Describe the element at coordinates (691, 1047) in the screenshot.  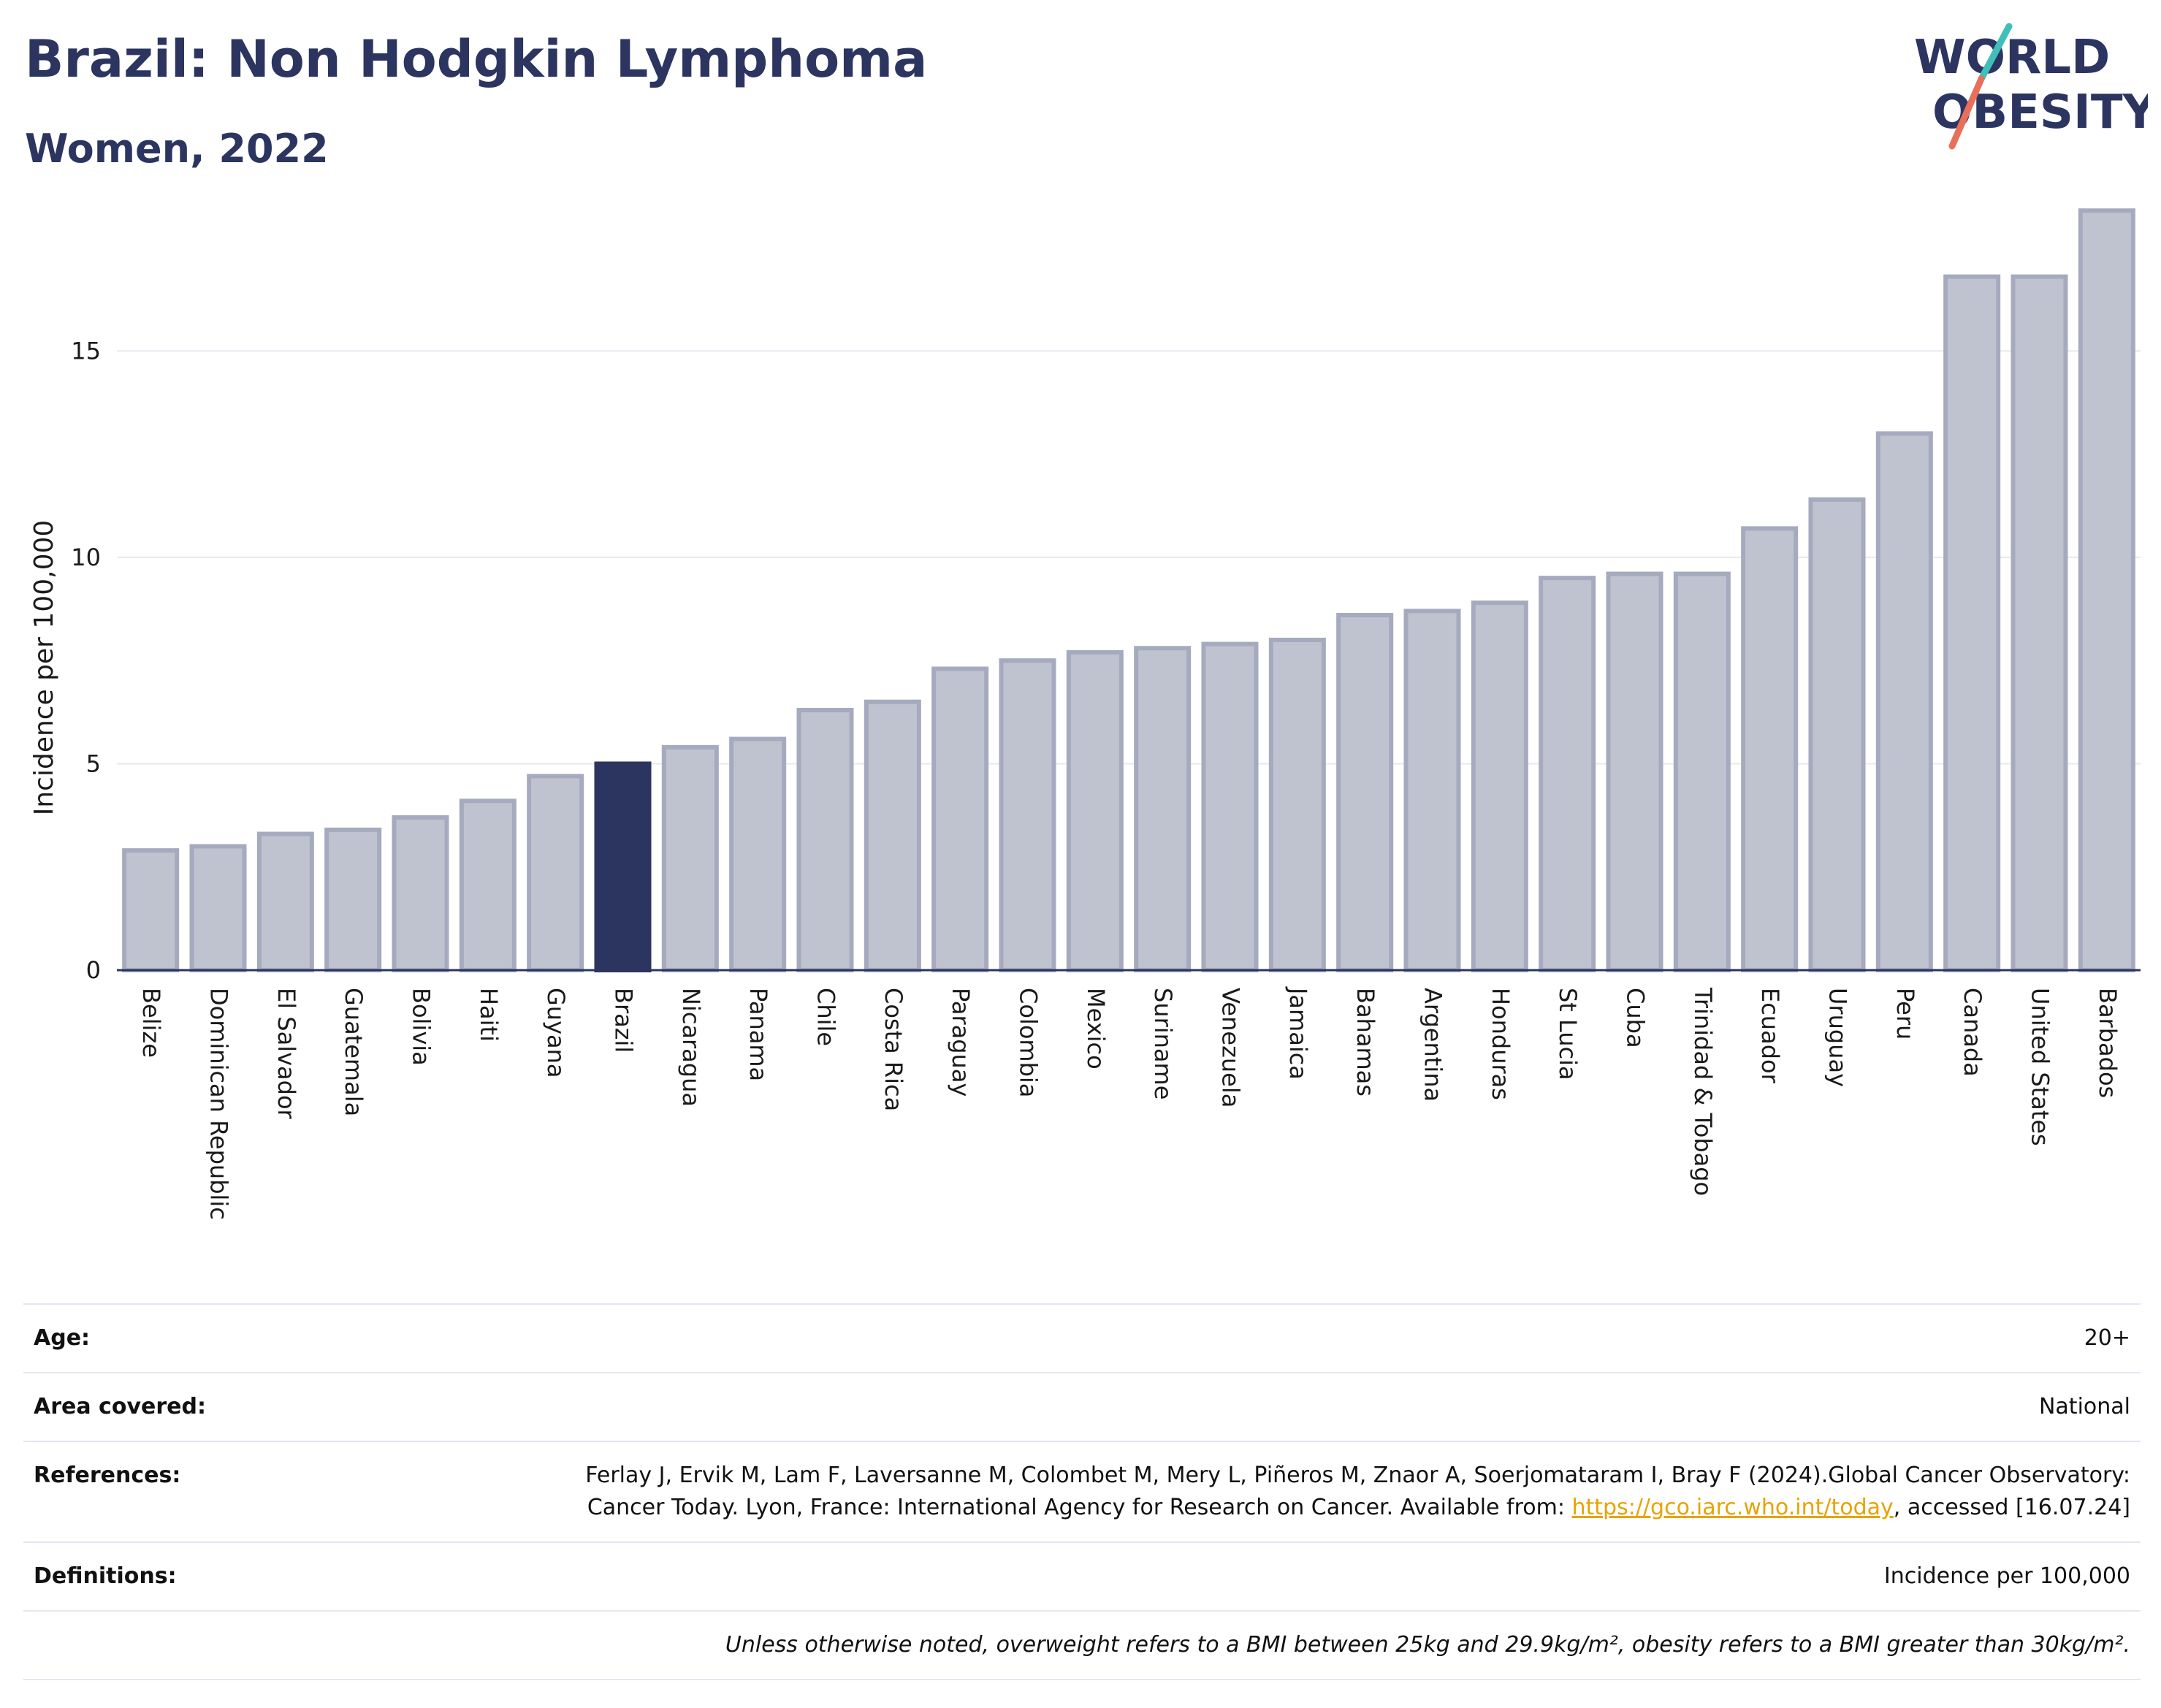
I see `x-category-label: Nicaragua` at that location.